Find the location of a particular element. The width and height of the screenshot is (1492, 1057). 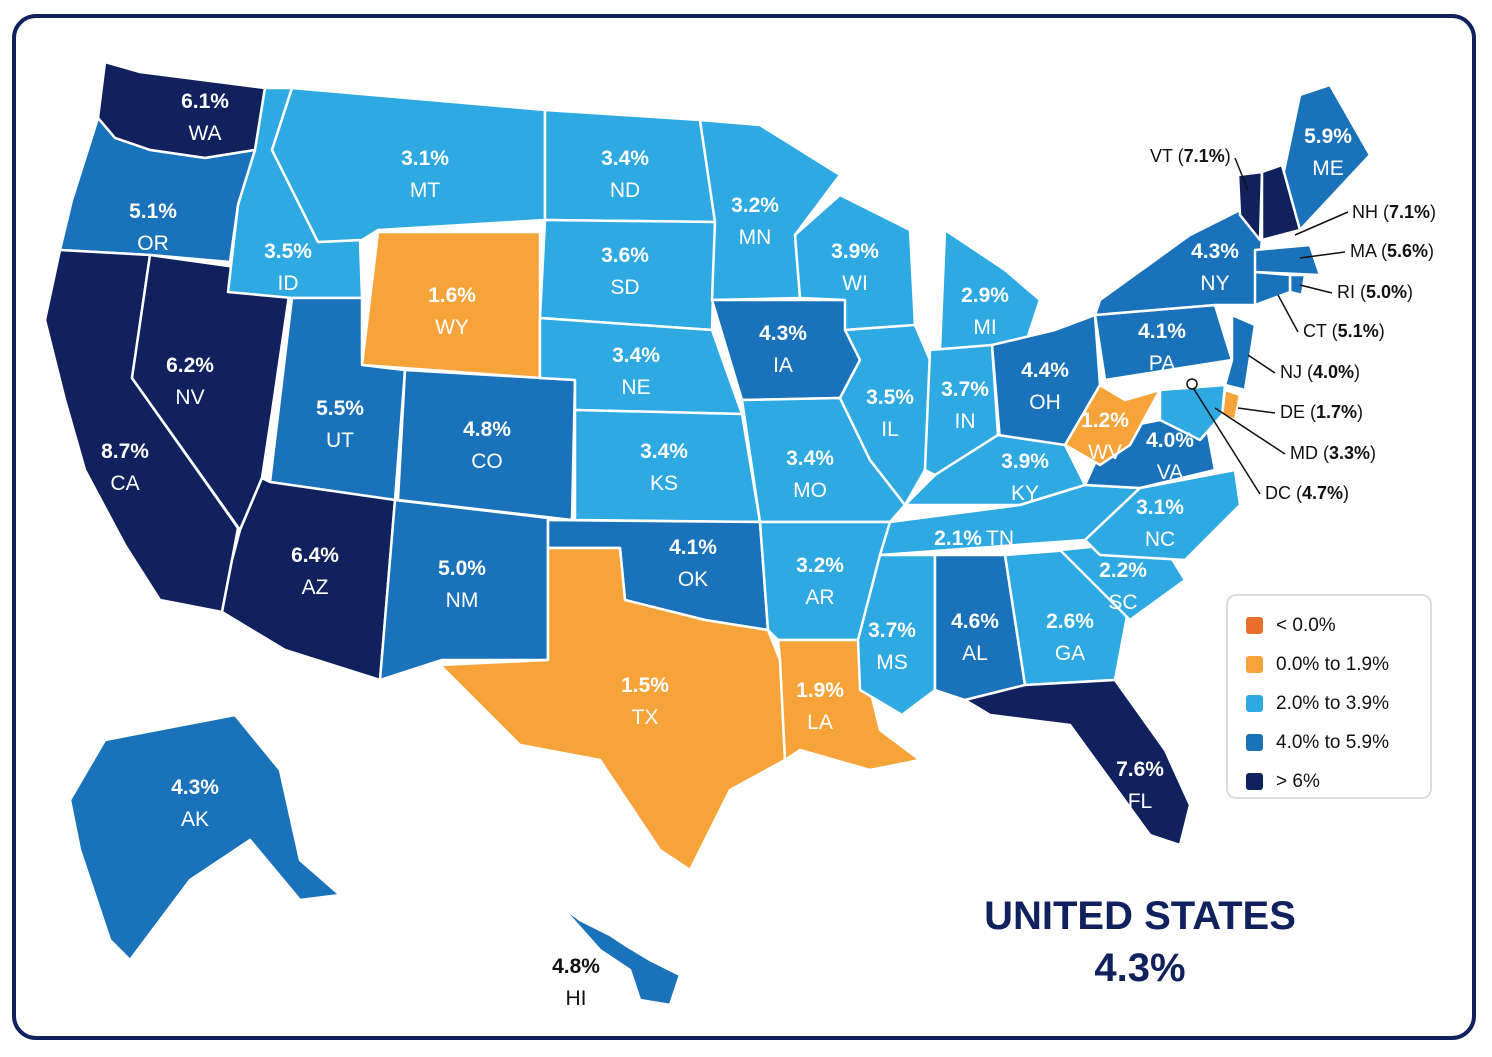

state-value-ms: 3.7% is located at coordinates (892, 630).